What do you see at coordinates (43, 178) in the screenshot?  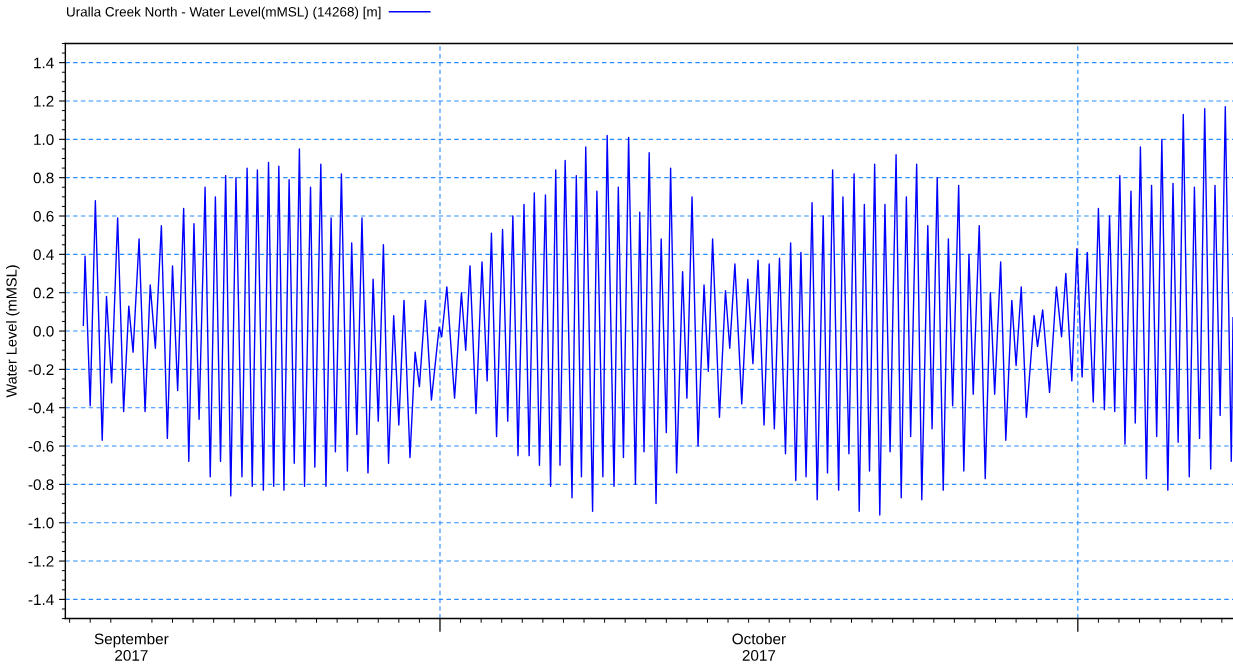 I see `y-tick-label: 0.8` at bounding box center [43, 178].